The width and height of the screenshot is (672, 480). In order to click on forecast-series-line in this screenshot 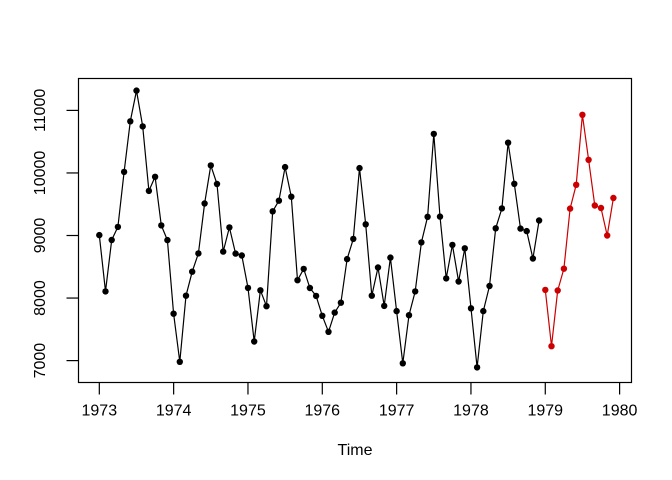, I will do `click(579, 230)`.